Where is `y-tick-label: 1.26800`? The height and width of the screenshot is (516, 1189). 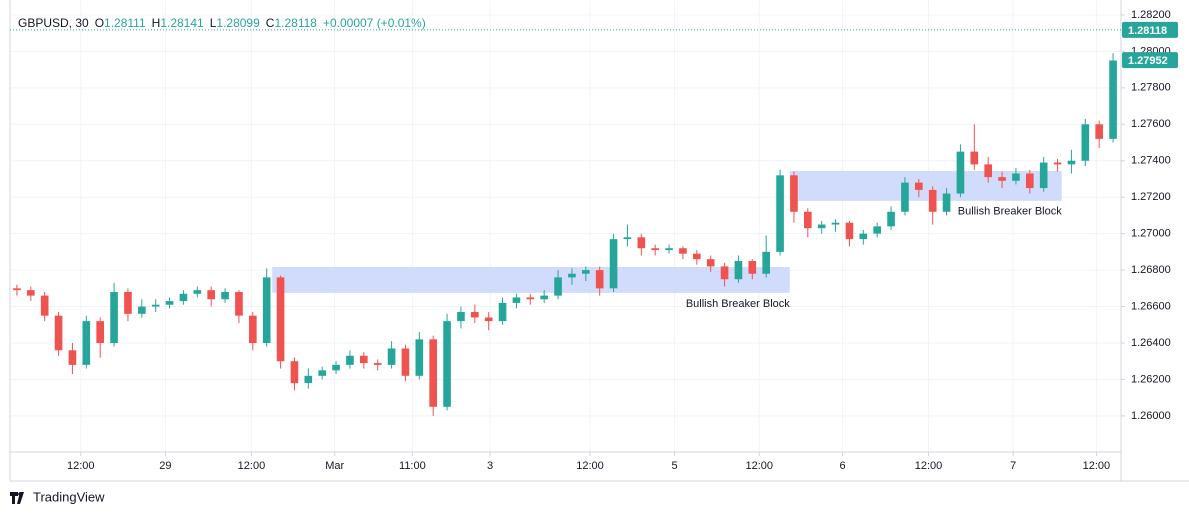
y-tick-label: 1.26800 is located at coordinates (1151, 270).